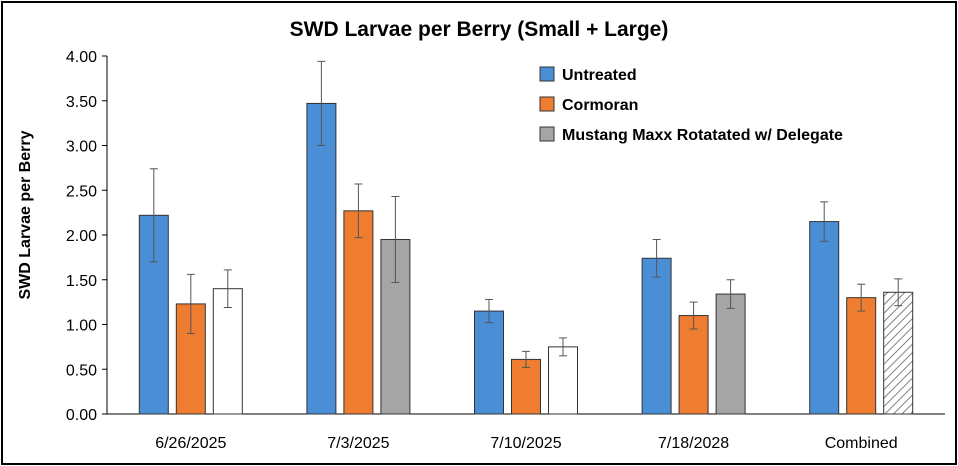 The height and width of the screenshot is (466, 958). What do you see at coordinates (25, 214) in the screenshot?
I see `y-axis-label: SWD Larvae per Berry` at bounding box center [25, 214].